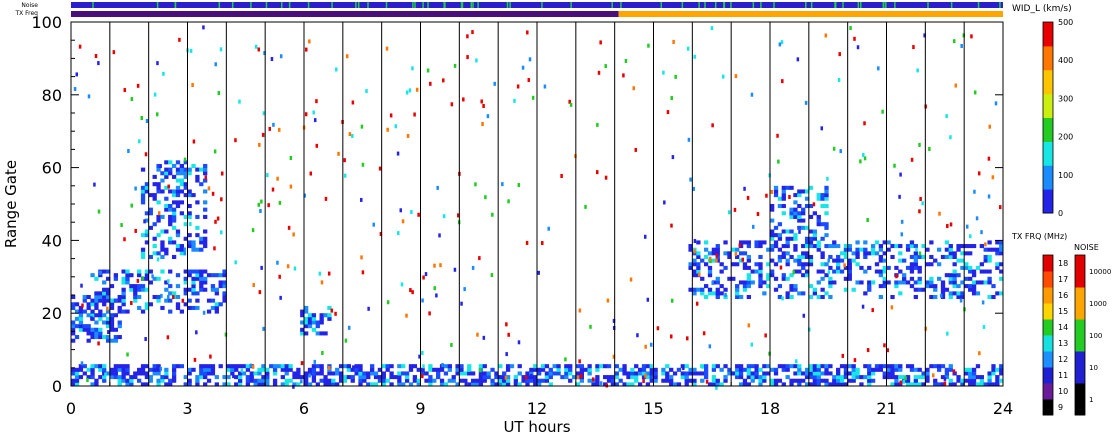 The width and height of the screenshot is (1118, 435). What do you see at coordinates (1091, 400) in the screenshot?
I see `noise-colorbar-tick-label: 1` at bounding box center [1091, 400].